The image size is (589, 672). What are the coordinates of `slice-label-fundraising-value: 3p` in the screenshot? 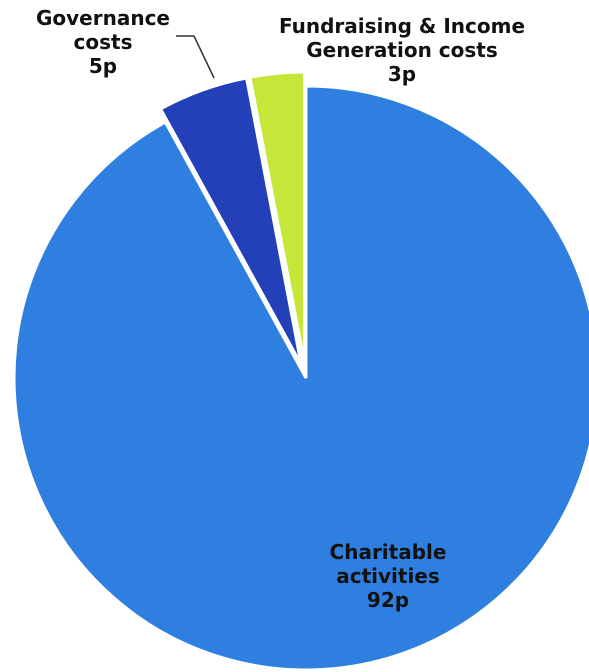 It's located at (402, 74).